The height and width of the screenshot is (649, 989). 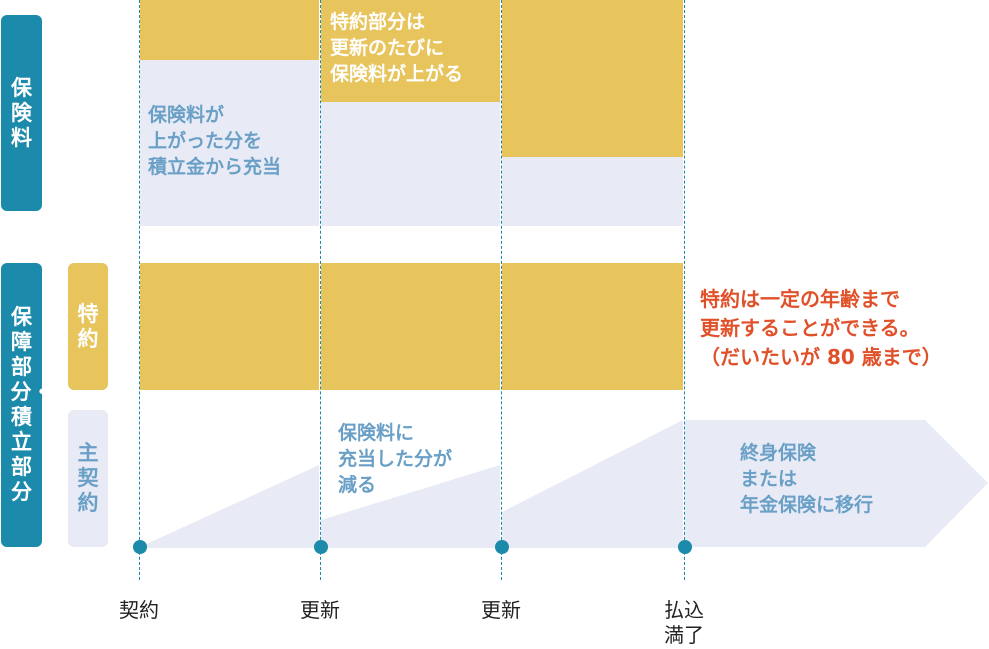 What do you see at coordinates (684, 622) in the screenshot?
I see `paid-up-label: 払込 満了` at bounding box center [684, 622].